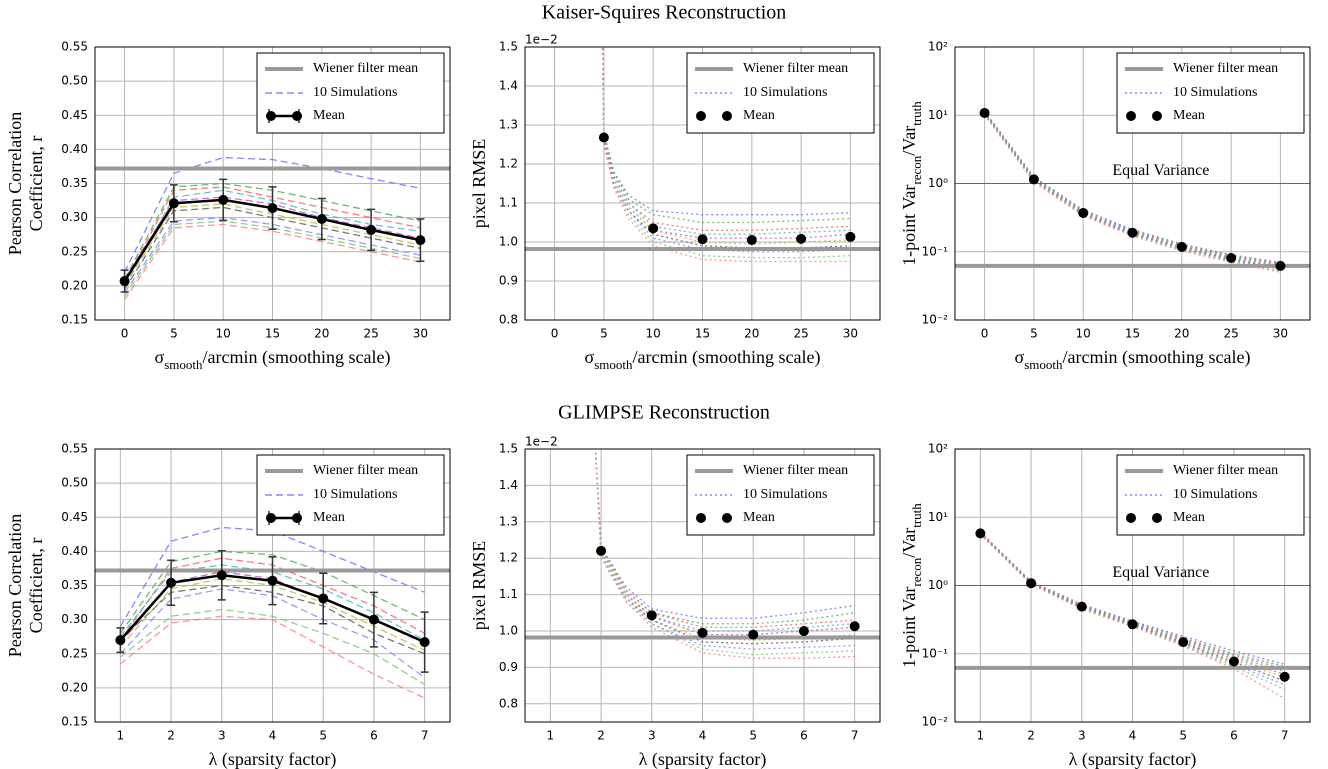 This screenshot has height=769, width=1328. I want to click on x-tick-label: 30, so click(850, 334).